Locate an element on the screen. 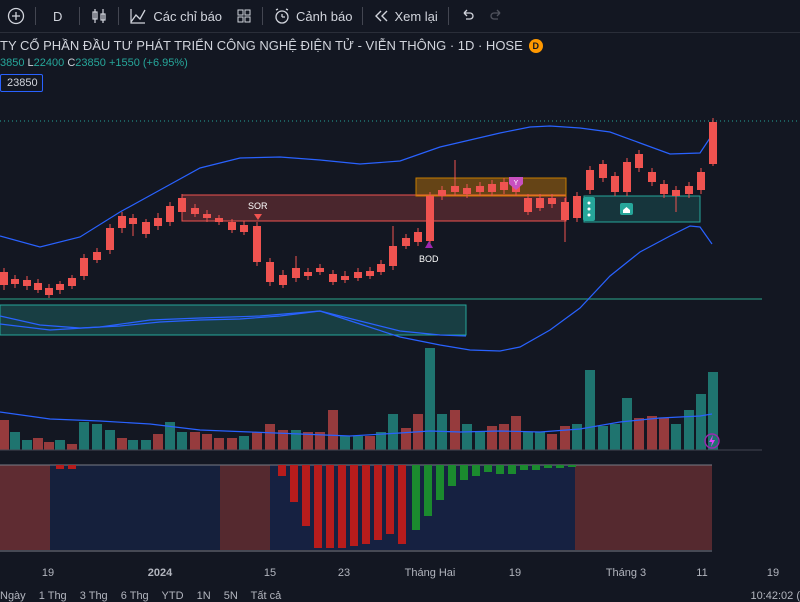  x-tick-label: 11 is located at coordinates (702, 573).